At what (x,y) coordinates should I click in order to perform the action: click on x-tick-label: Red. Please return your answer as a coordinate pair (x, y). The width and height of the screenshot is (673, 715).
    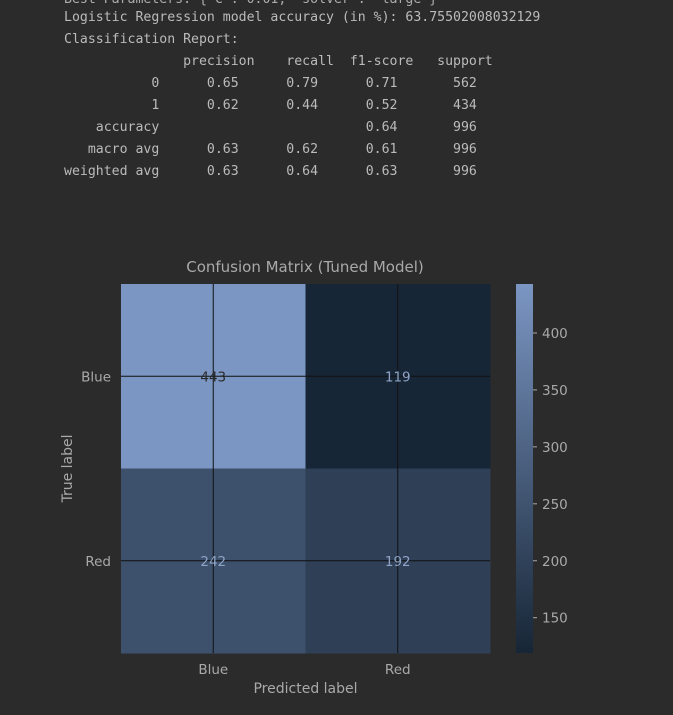
    Looking at the image, I should click on (398, 670).